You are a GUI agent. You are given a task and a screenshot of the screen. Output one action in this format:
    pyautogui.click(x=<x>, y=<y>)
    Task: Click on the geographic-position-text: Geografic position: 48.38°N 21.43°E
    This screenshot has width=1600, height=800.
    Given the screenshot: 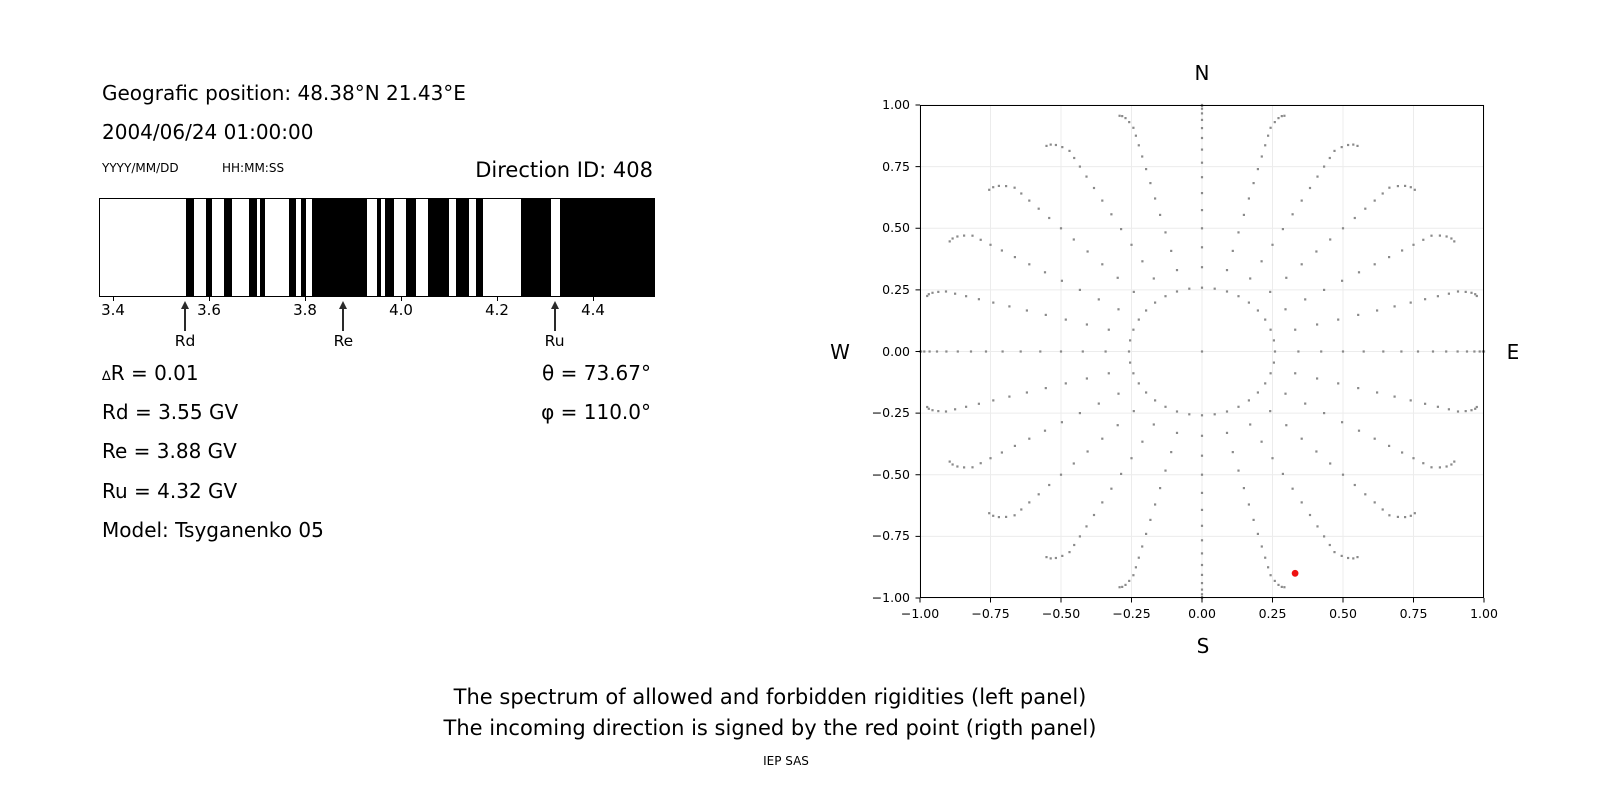 What is the action you would take?
    pyautogui.click(x=284, y=93)
    